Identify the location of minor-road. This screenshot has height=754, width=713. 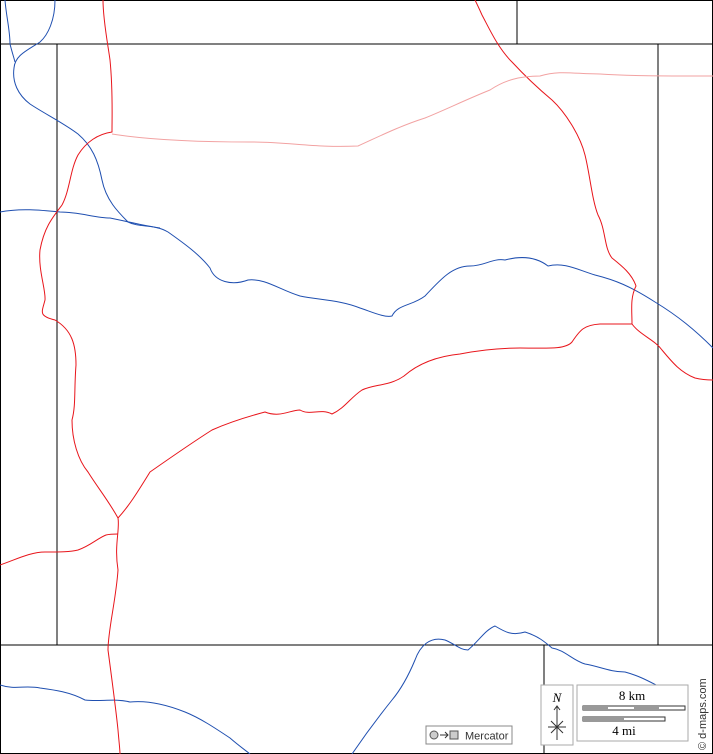
(412, 109).